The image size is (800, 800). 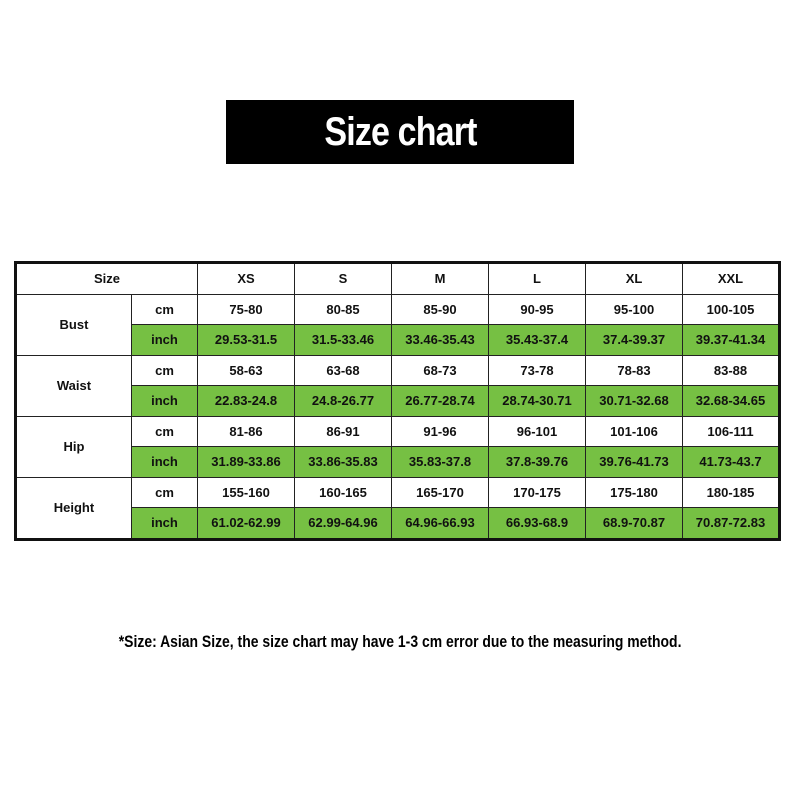 I want to click on measure-label: Hip, so click(x=73, y=446).